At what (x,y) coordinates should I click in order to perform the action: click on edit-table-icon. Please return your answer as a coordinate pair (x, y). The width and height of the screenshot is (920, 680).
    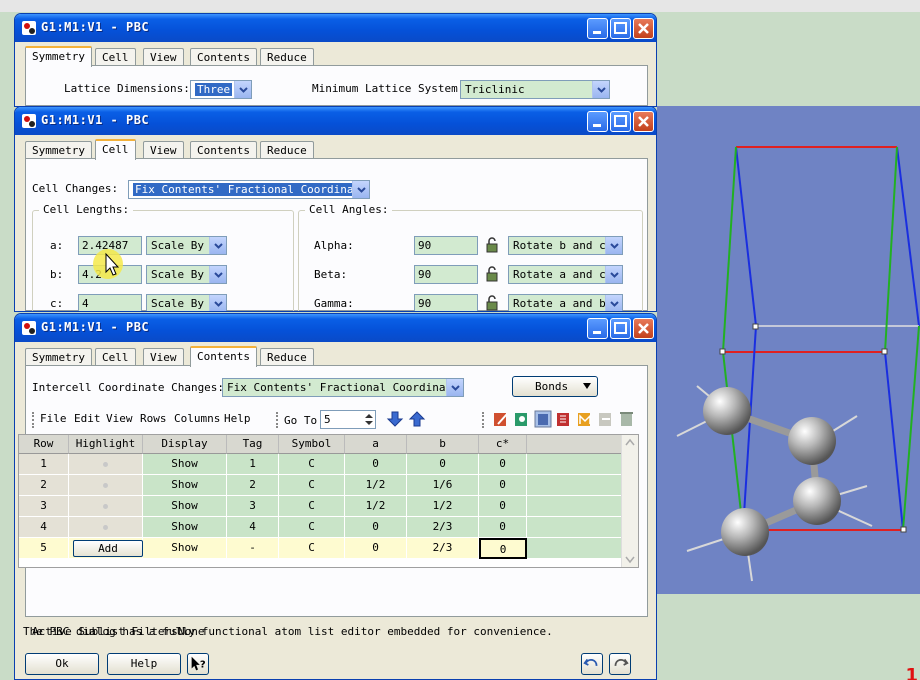
    Looking at the image, I should click on (501, 419).